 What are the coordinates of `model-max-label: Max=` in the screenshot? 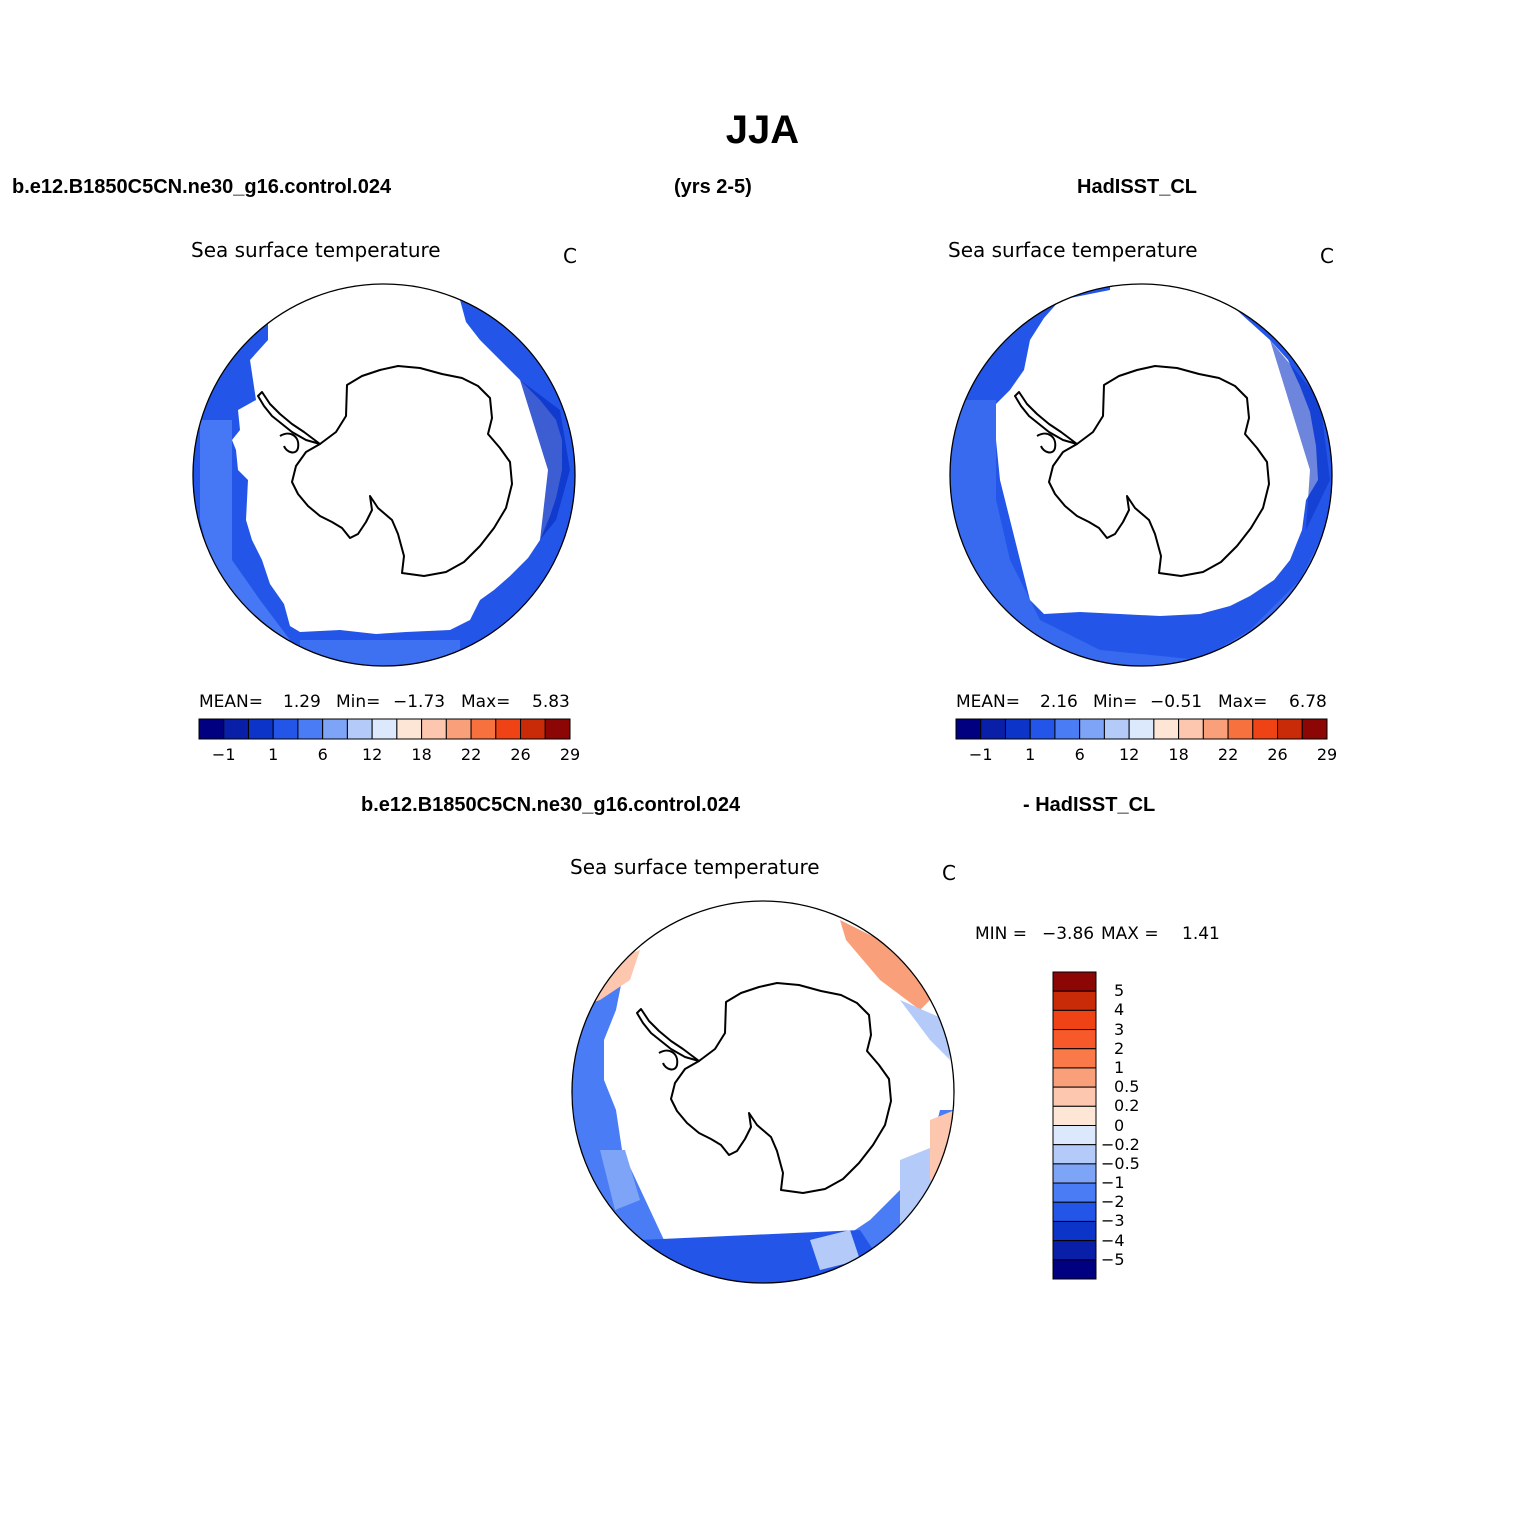 It's located at (486, 702).